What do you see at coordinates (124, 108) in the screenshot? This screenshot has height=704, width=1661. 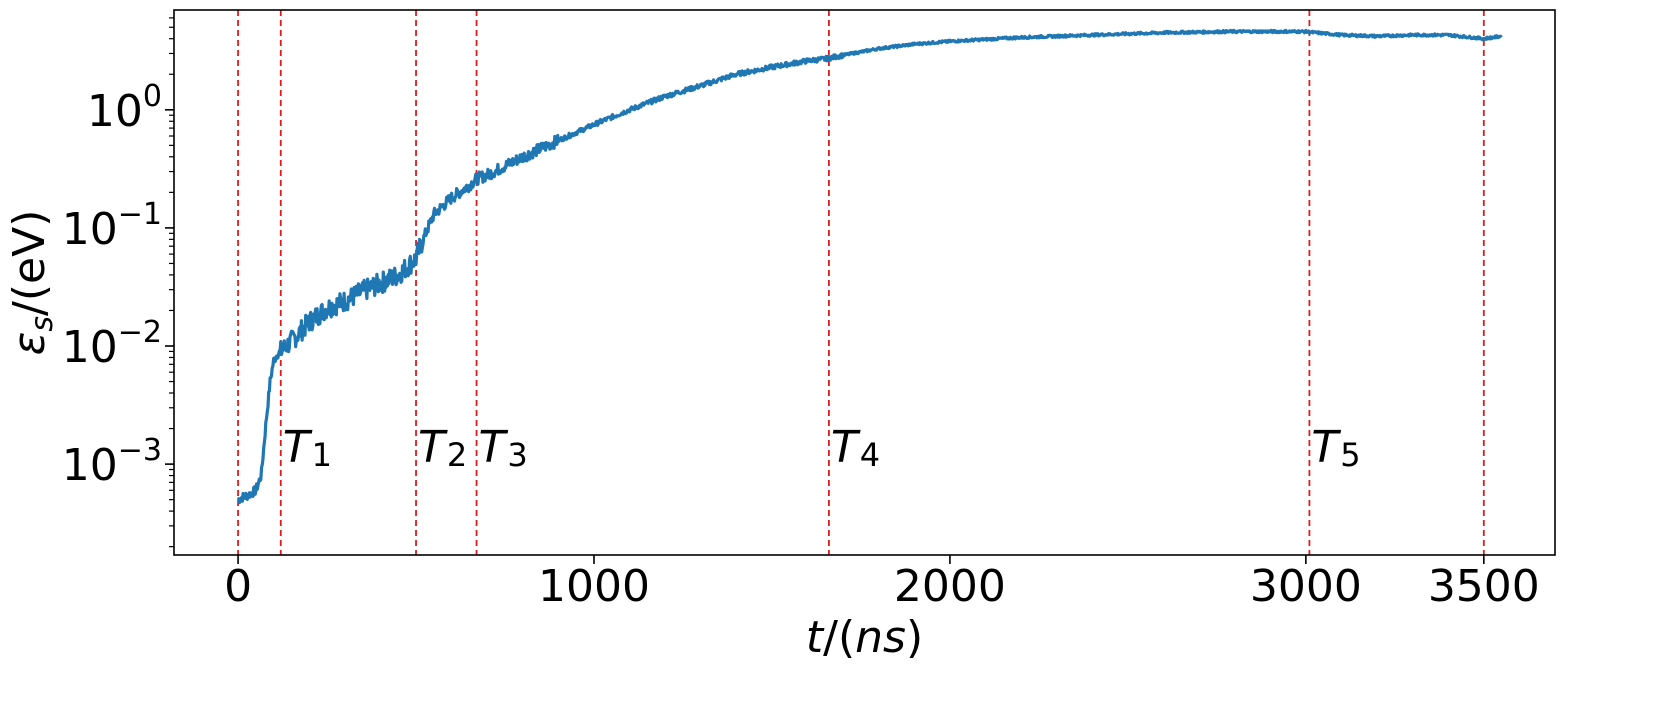 I see `y-tick-label: 10⁰` at bounding box center [124, 108].